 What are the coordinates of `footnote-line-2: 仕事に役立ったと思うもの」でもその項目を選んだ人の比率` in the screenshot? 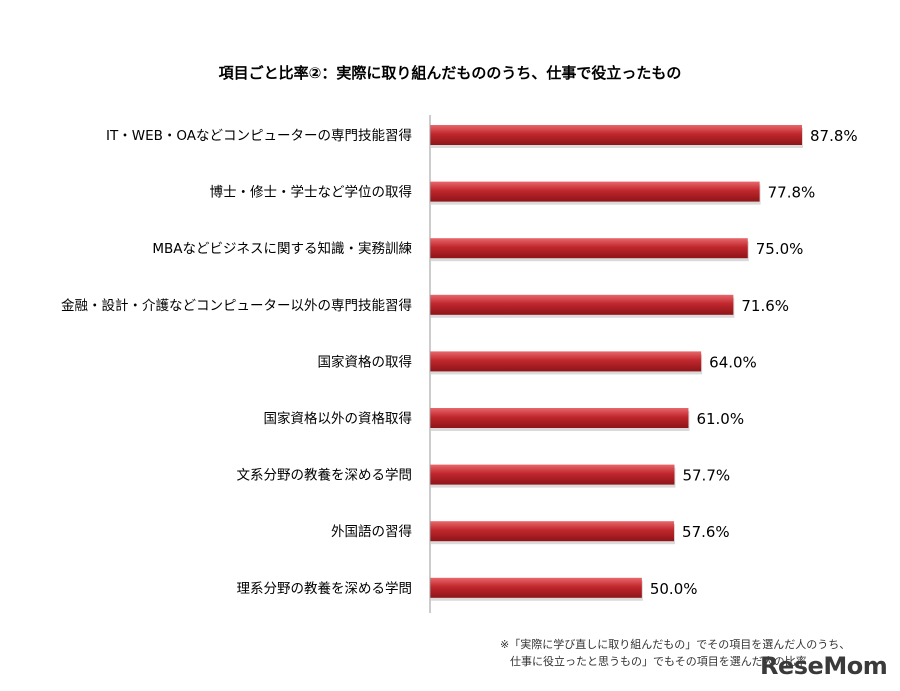 It's located at (658, 661).